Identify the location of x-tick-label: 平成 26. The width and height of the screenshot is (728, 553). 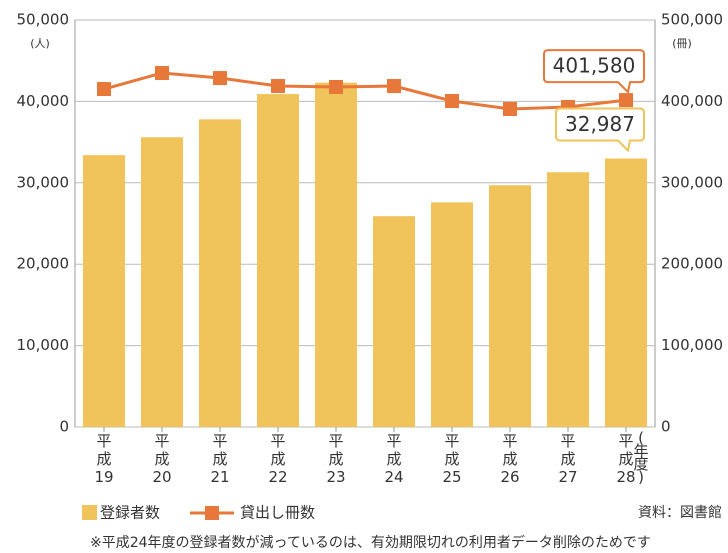
(509, 459).